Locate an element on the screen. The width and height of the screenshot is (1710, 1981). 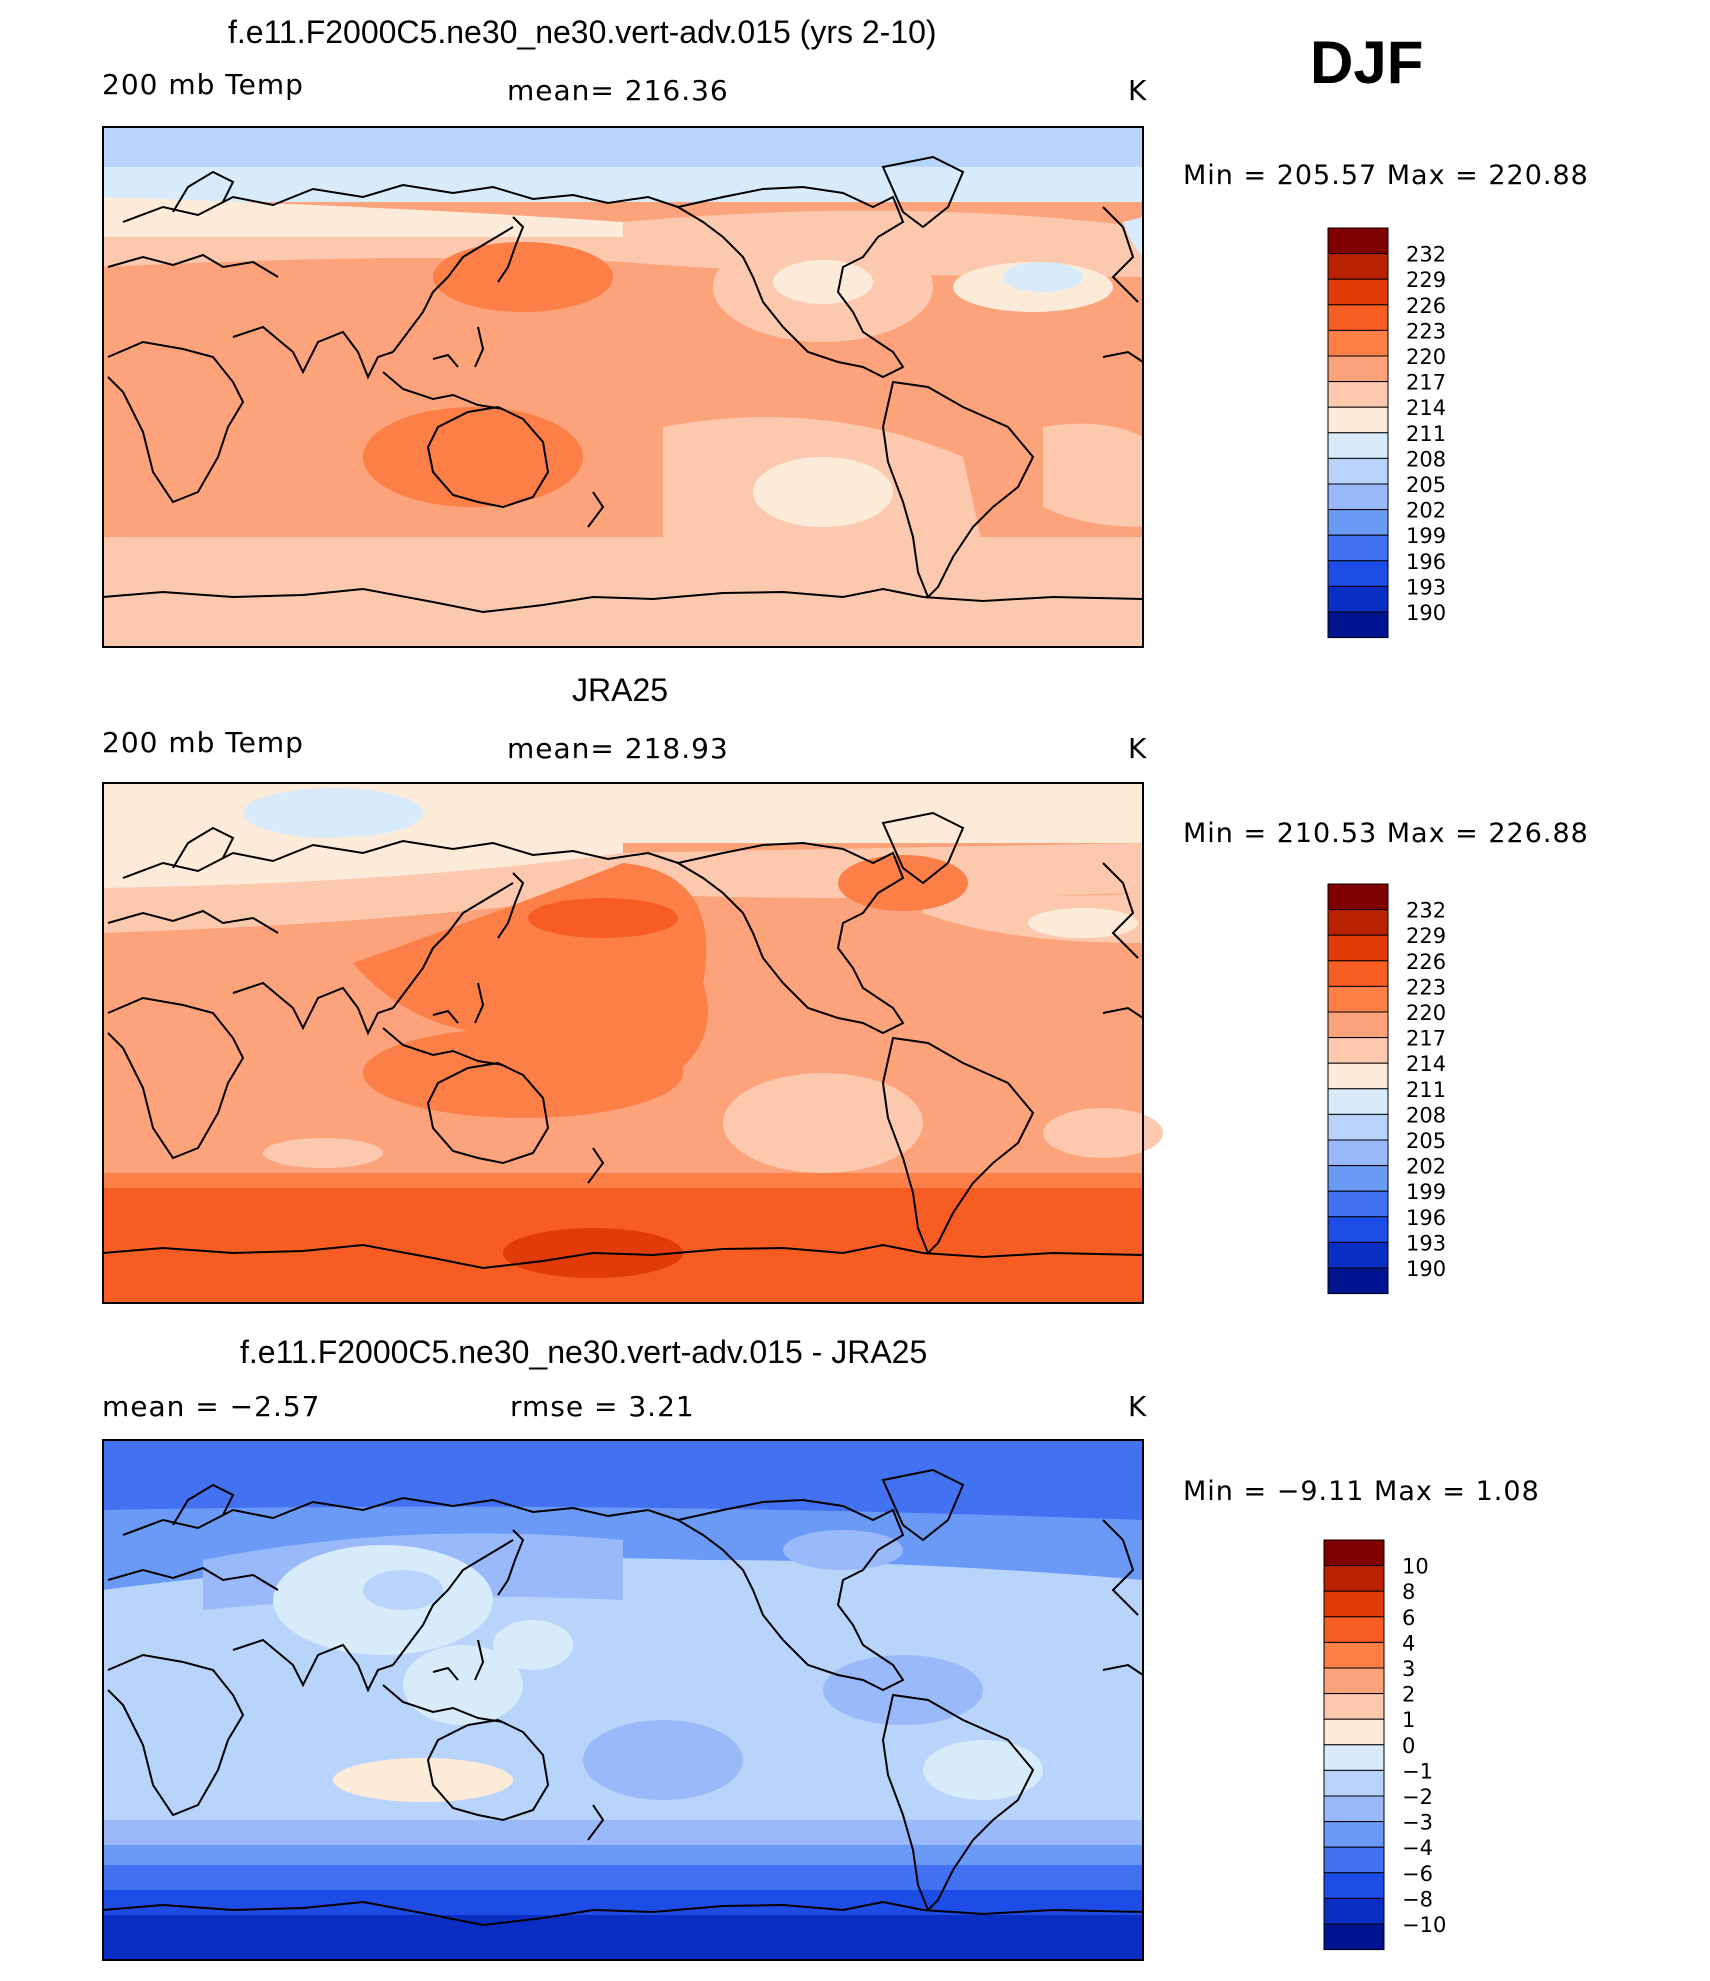
colorbar-tick-label: −1 is located at coordinates (1417, 1771).